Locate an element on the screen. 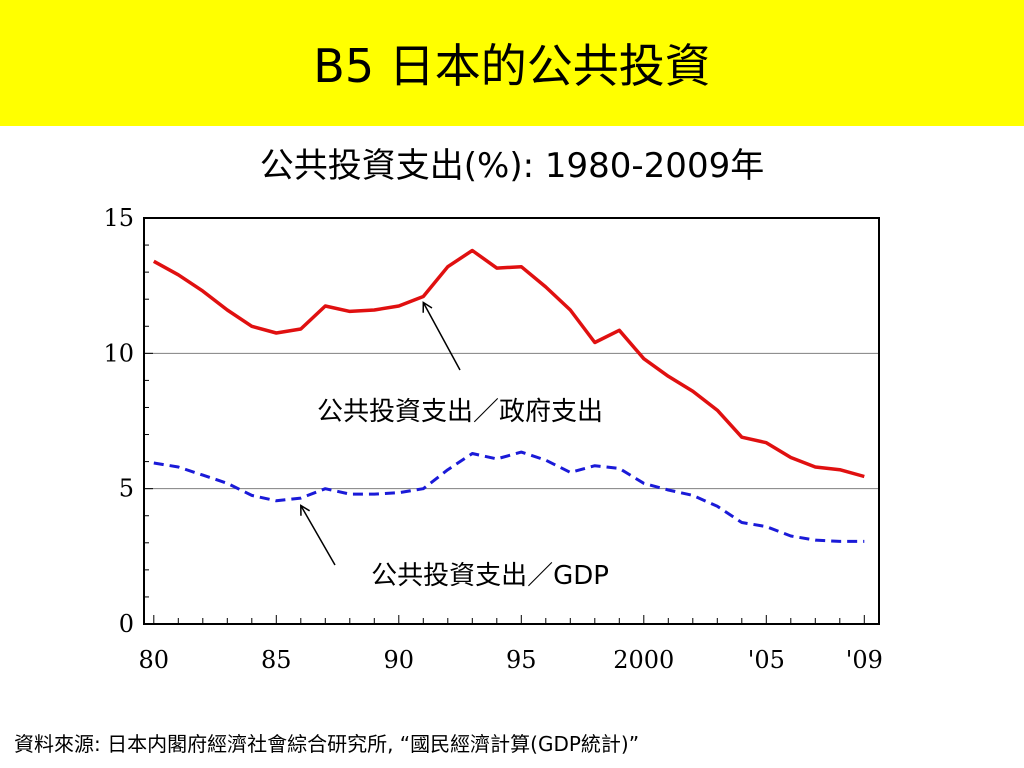 Image resolution: width=1024 pixels, height=768 pixels. series-line-gdp is located at coordinates (509, 496).